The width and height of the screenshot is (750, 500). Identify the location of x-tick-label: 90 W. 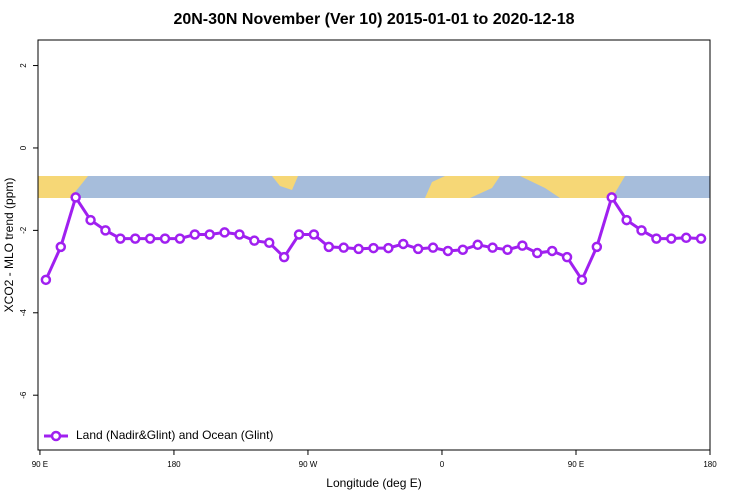
(308, 464).